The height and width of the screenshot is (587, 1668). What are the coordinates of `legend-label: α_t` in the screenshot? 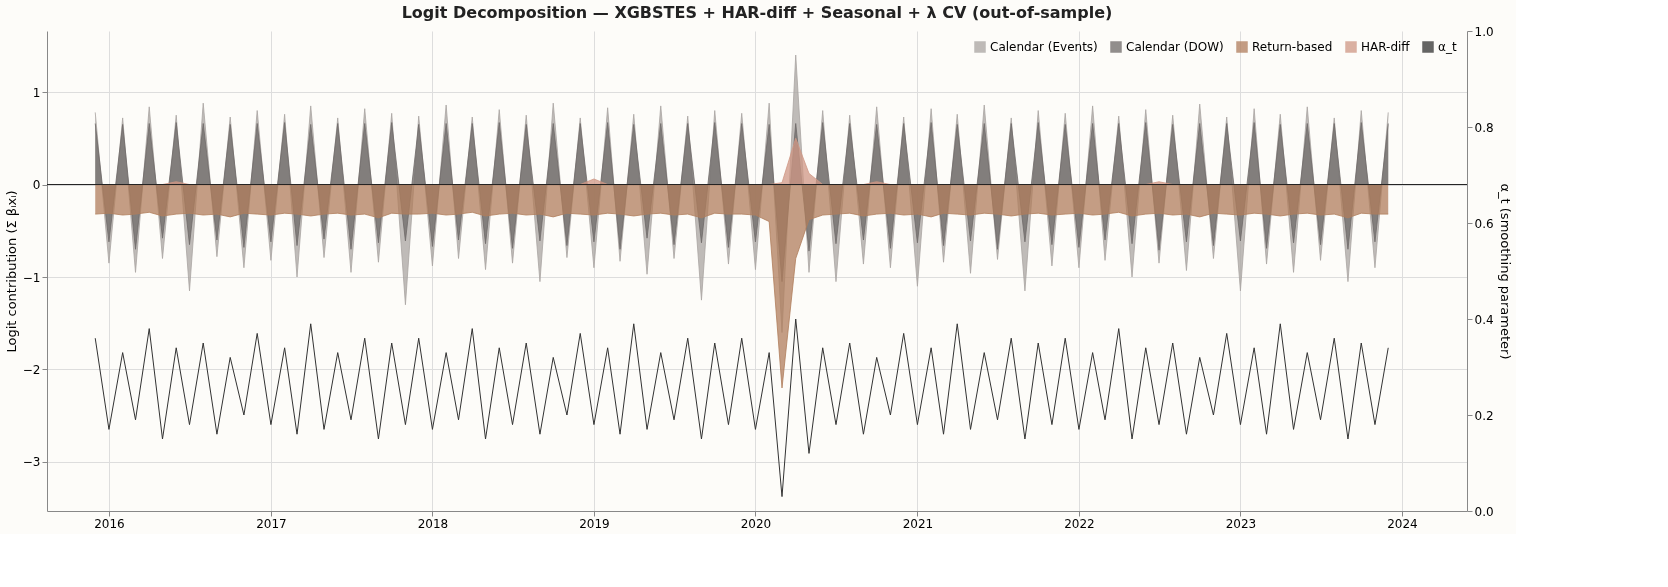 It's located at (1447, 47).